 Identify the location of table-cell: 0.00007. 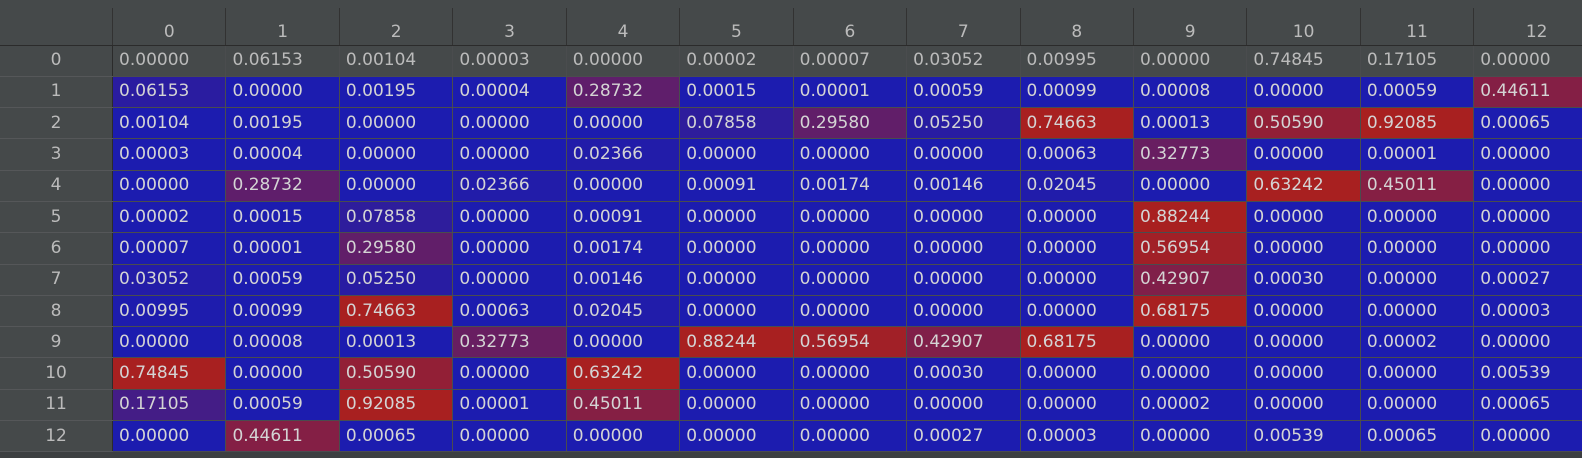
(169, 248).